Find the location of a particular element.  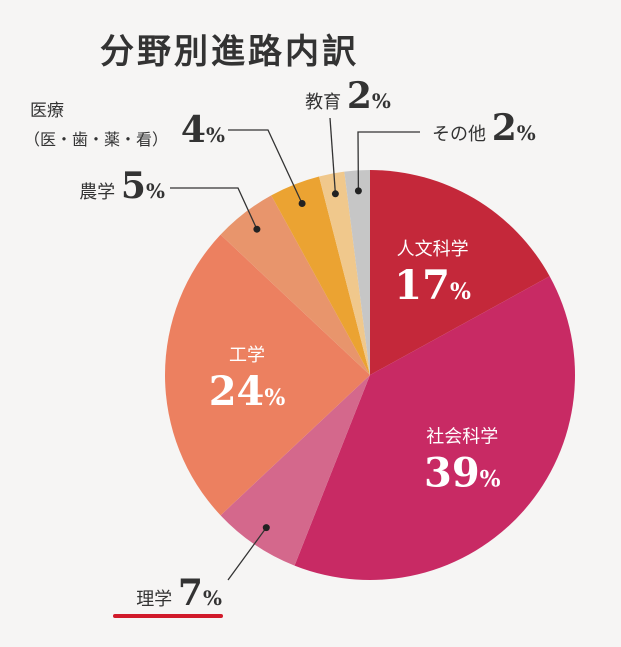

slice-value-label: 17% is located at coordinates (432, 285).